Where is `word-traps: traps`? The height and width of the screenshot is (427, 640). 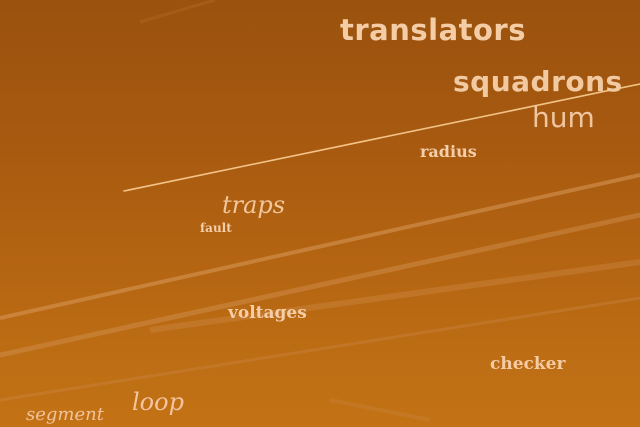 word-traps: traps is located at coordinates (254, 205).